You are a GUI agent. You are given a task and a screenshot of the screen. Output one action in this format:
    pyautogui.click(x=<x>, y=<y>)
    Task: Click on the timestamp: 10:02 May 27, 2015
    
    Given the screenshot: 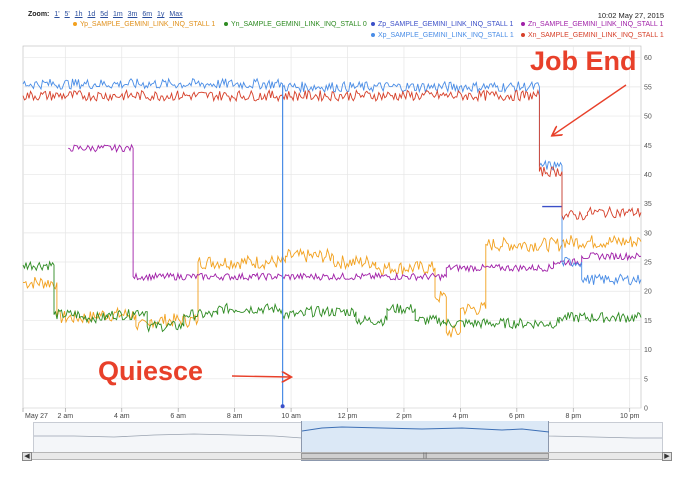 What is the action you would take?
    pyautogui.click(x=630, y=15)
    